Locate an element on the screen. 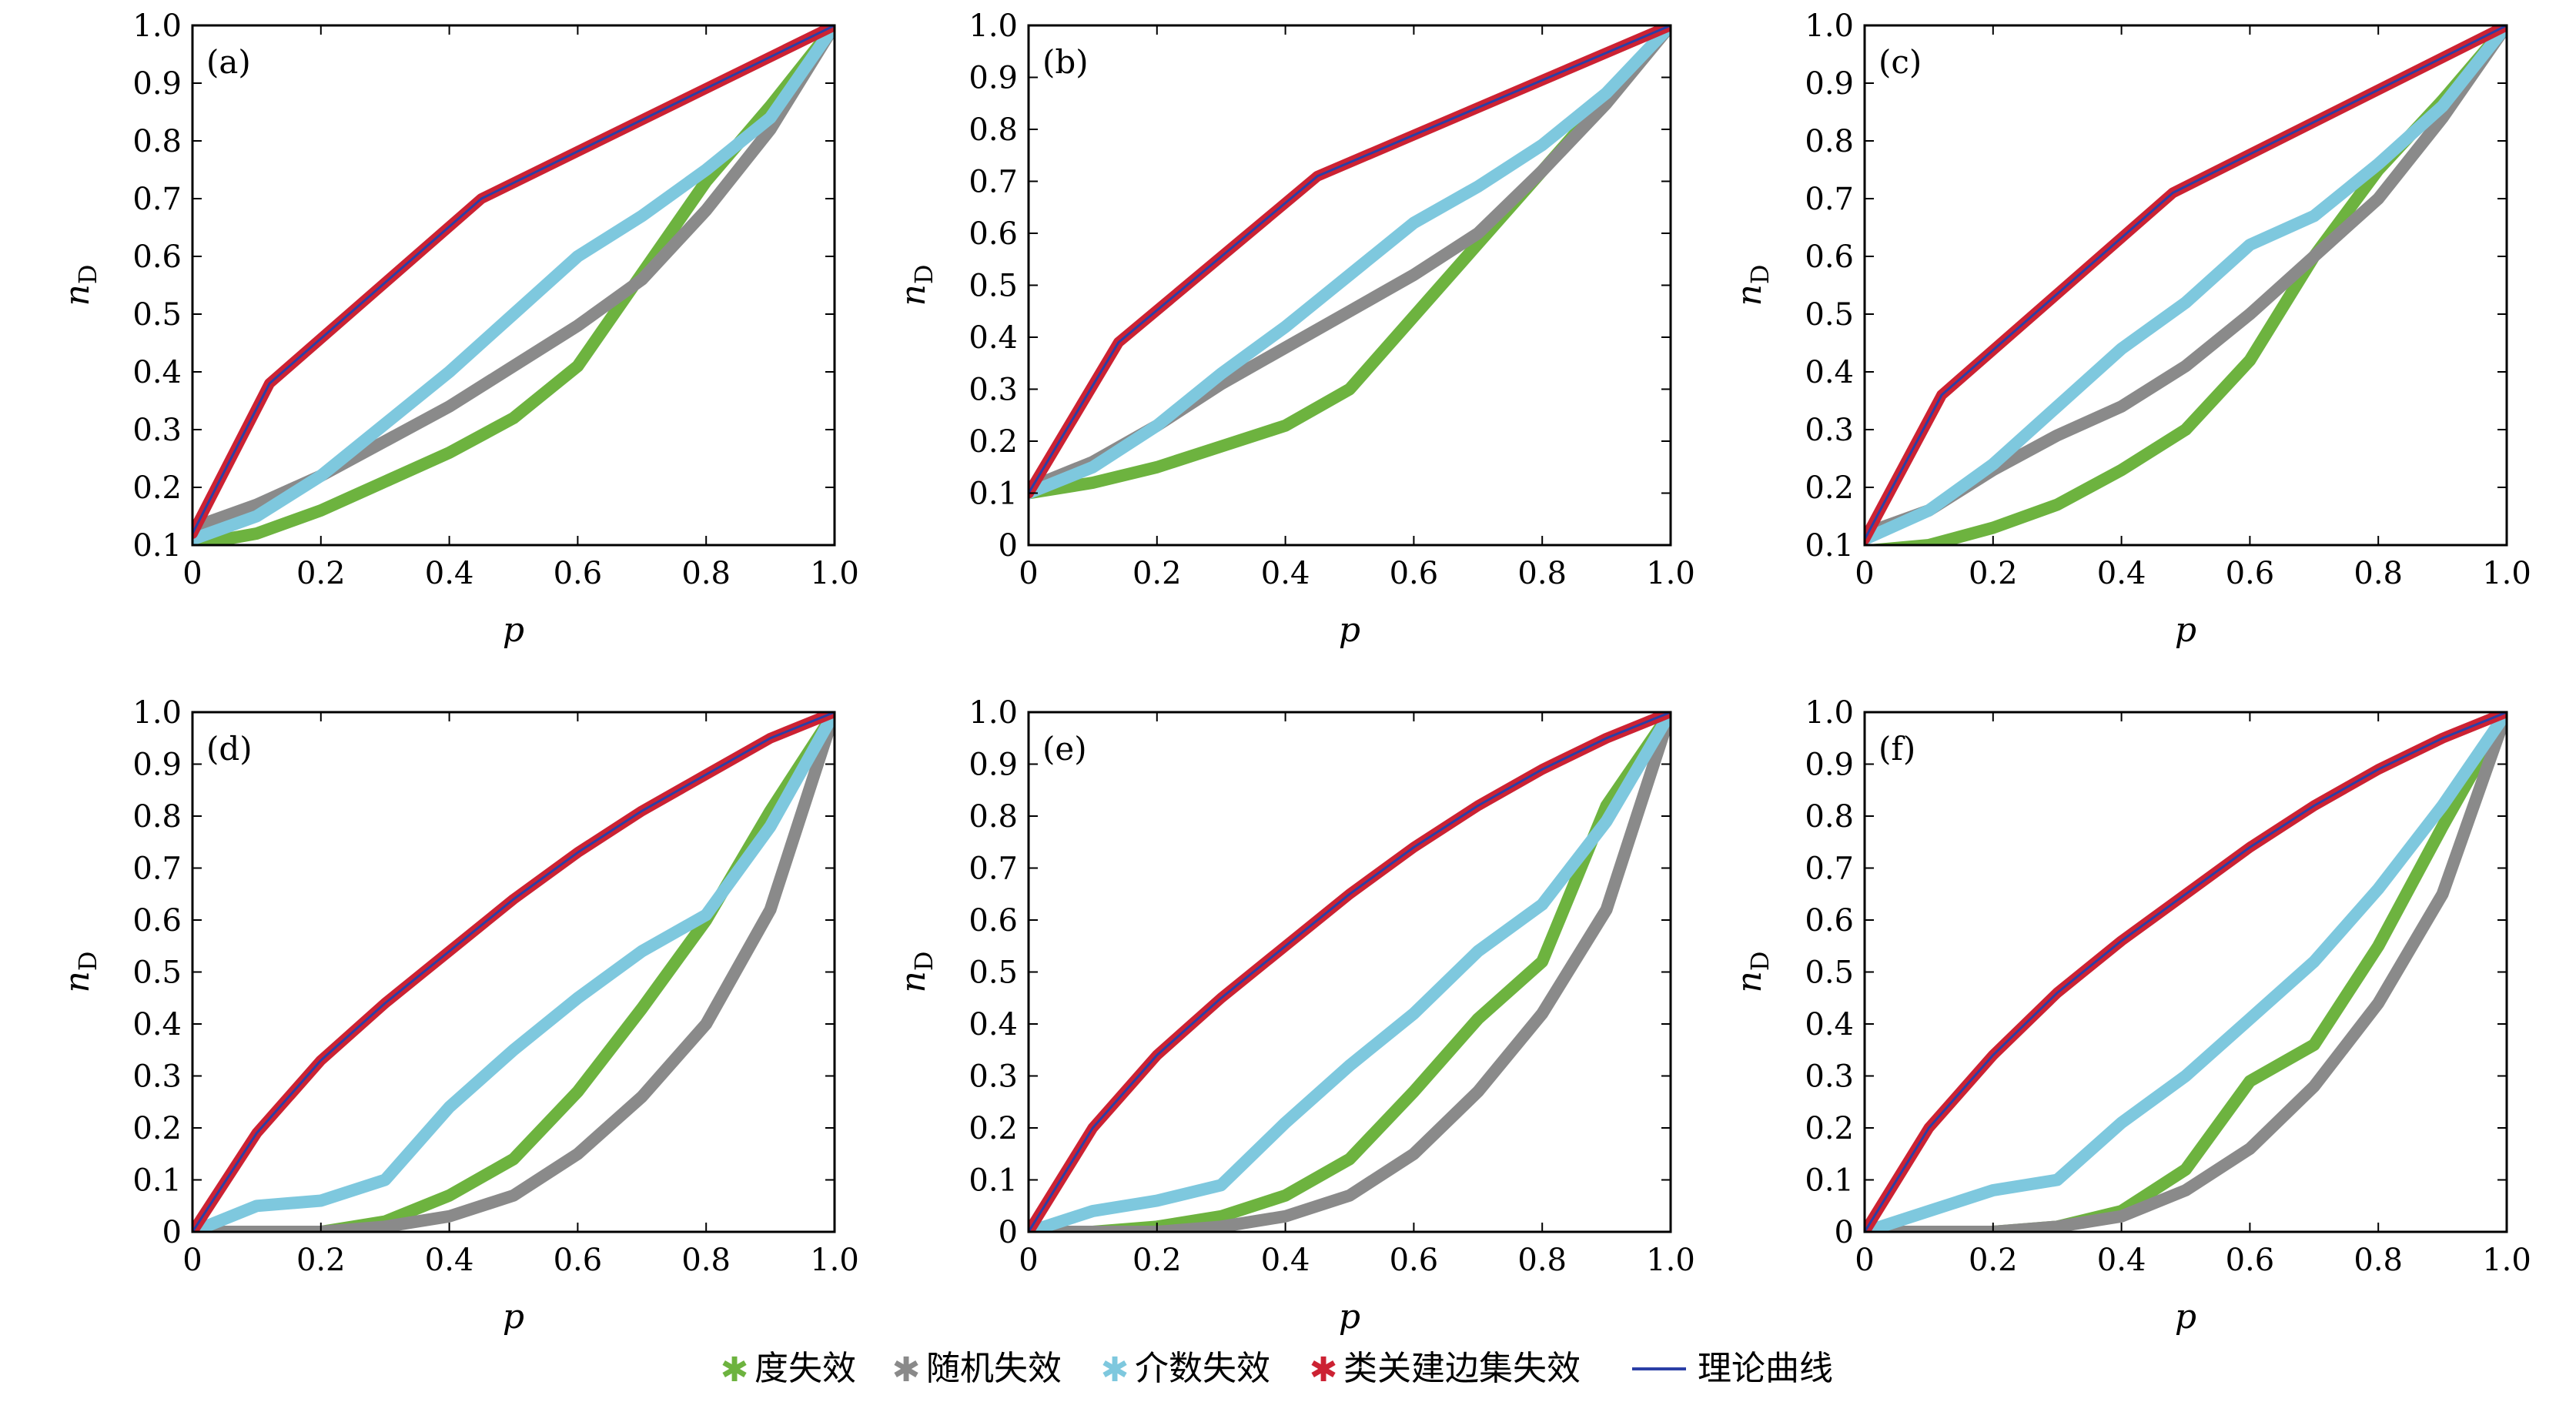 This screenshot has height=1402, width=2576. legend-label: 介数失效 is located at coordinates (1202, 1369).